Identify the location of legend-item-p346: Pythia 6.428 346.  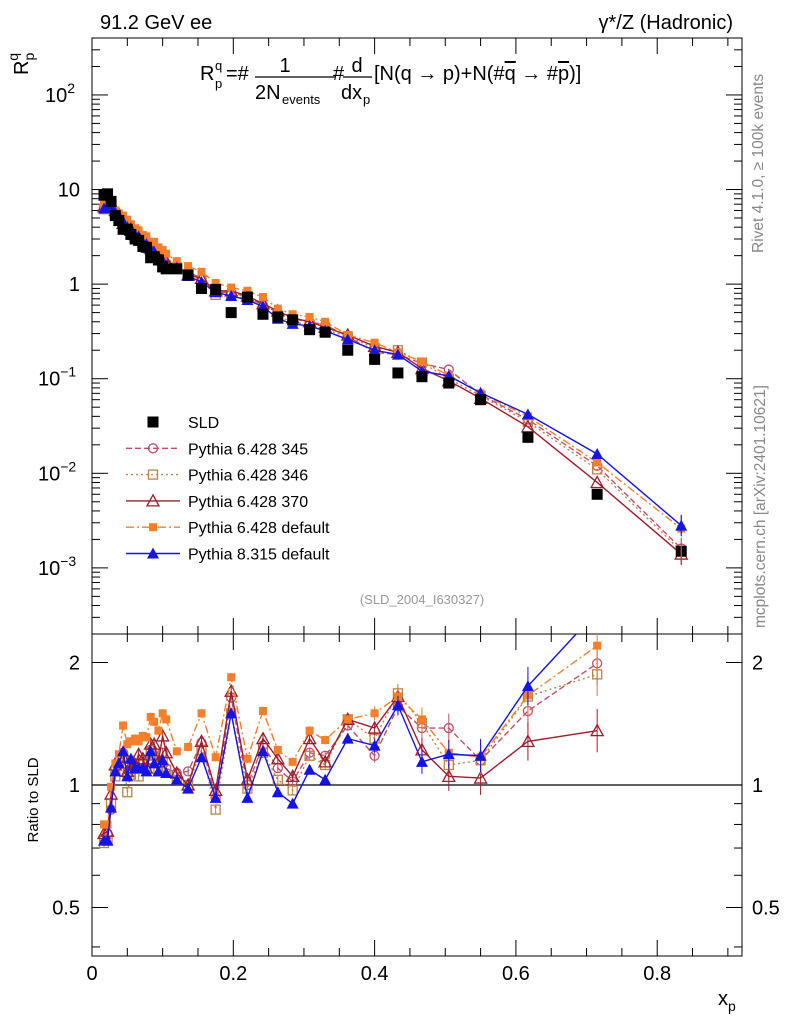
(217, 476).